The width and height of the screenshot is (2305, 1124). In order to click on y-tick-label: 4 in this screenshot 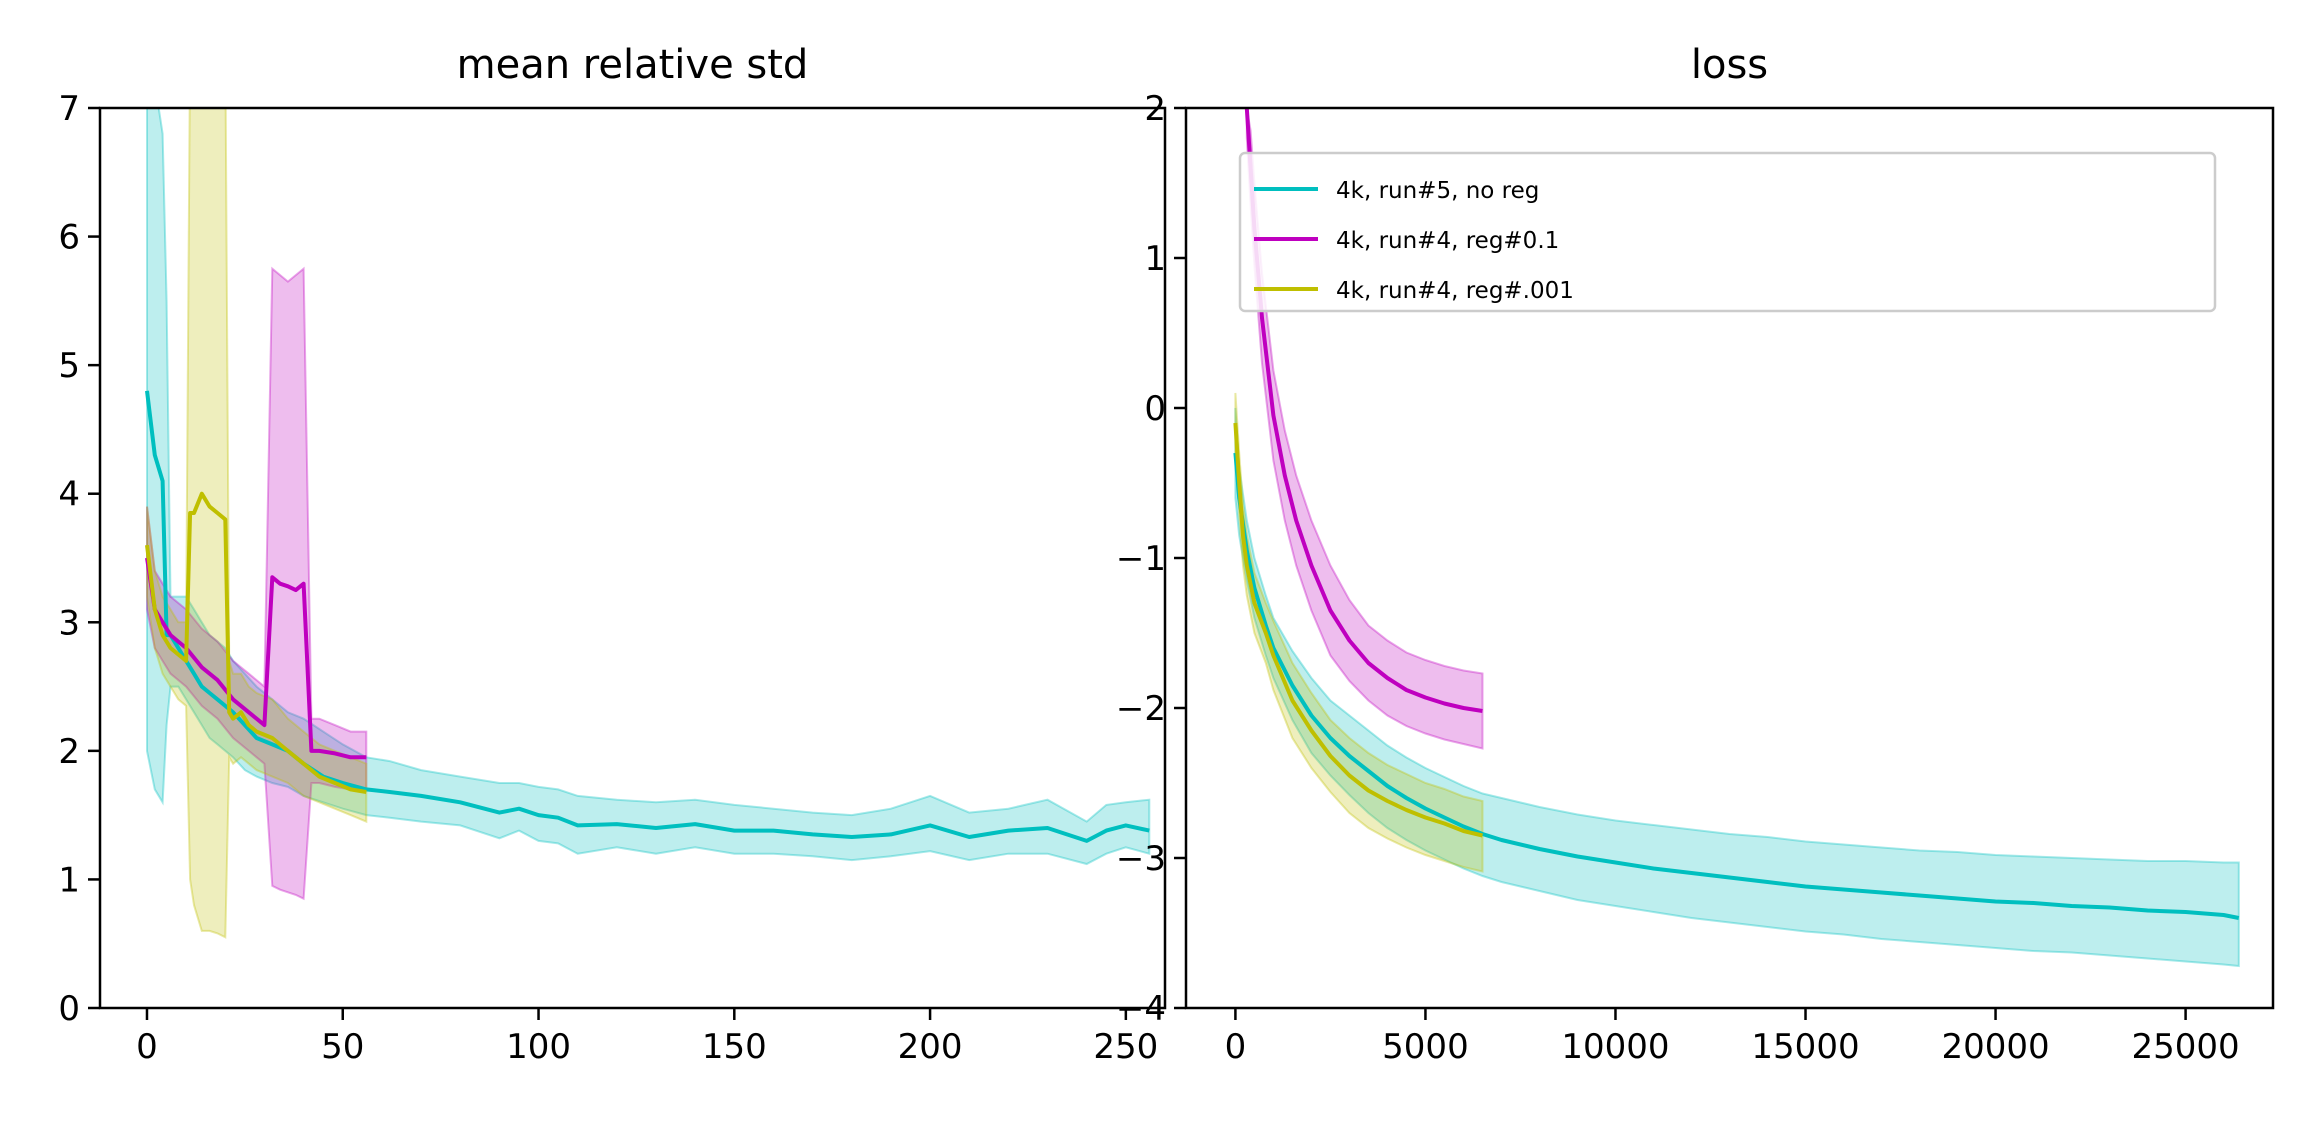, I will do `click(69, 495)`.